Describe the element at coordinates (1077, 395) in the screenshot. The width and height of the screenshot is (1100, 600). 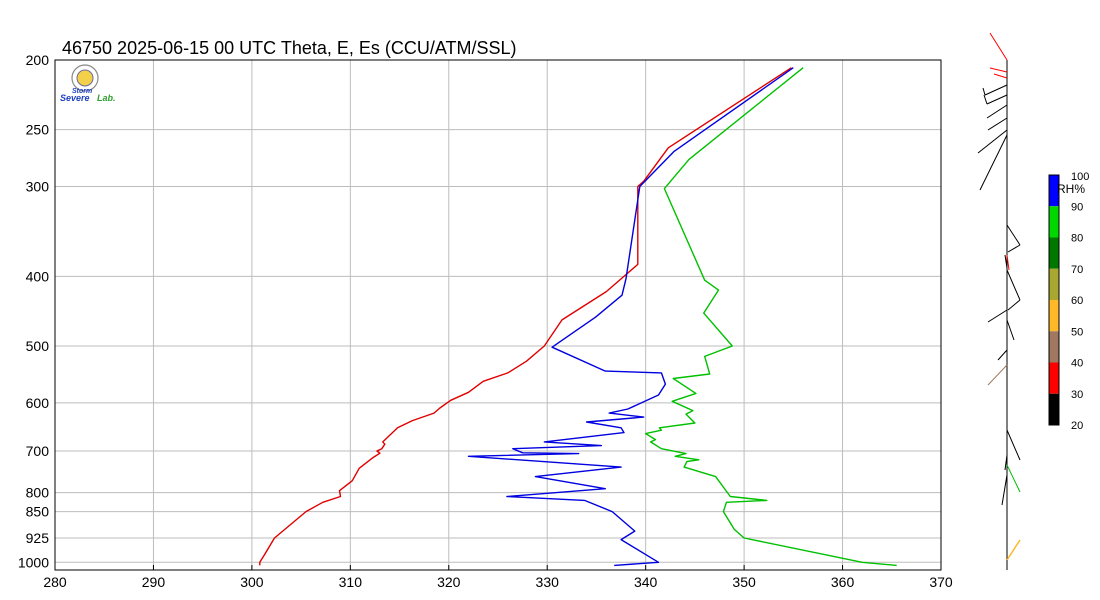
I see `colorbar-tick-label: 30` at that location.